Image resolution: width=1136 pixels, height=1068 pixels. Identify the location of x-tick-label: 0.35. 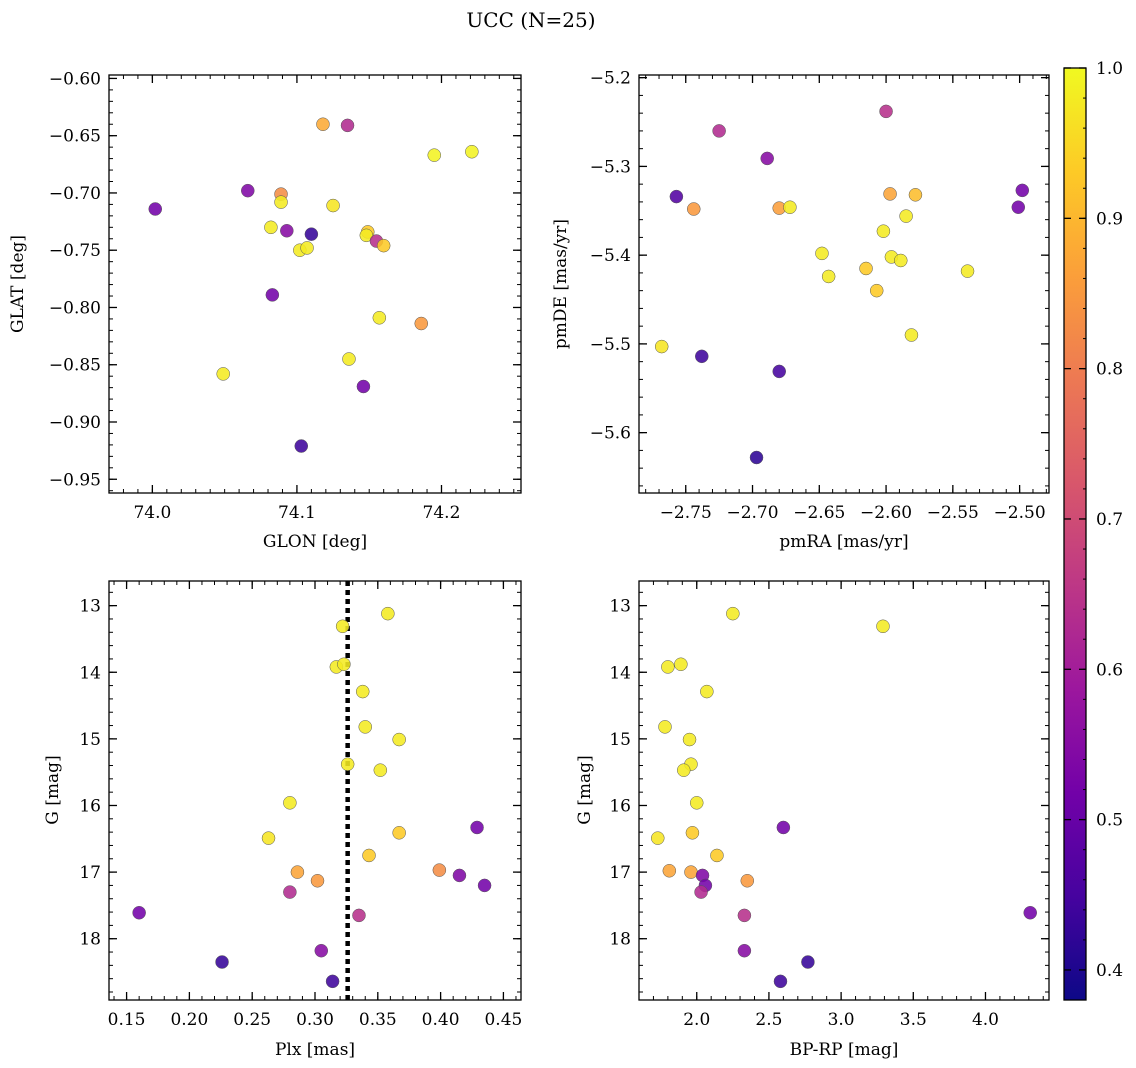
(378, 1020).